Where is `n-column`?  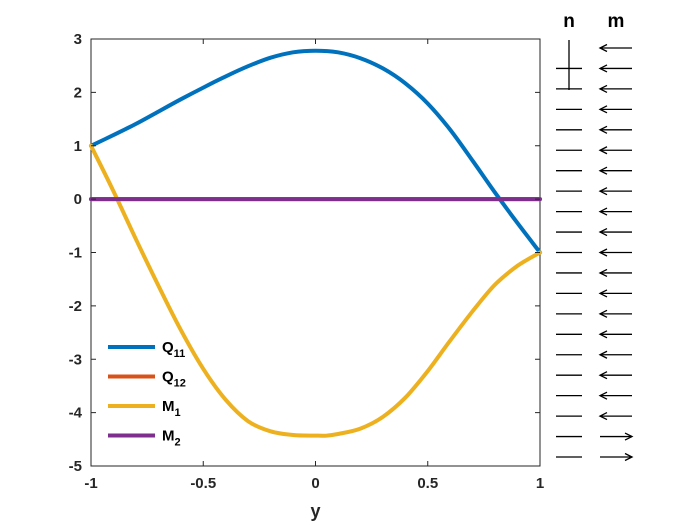
n-column is located at coordinates (569, 249).